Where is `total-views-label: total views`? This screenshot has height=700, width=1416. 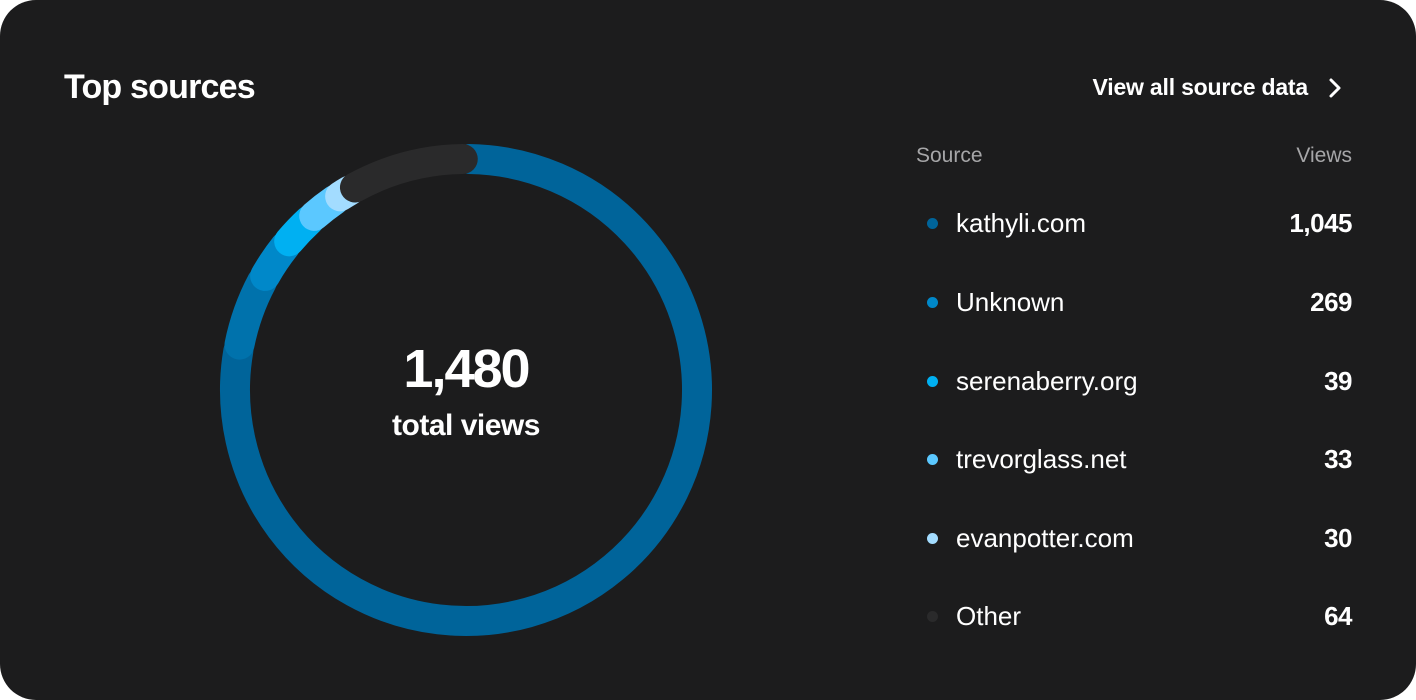
total-views-label: total views is located at coordinates (466, 425).